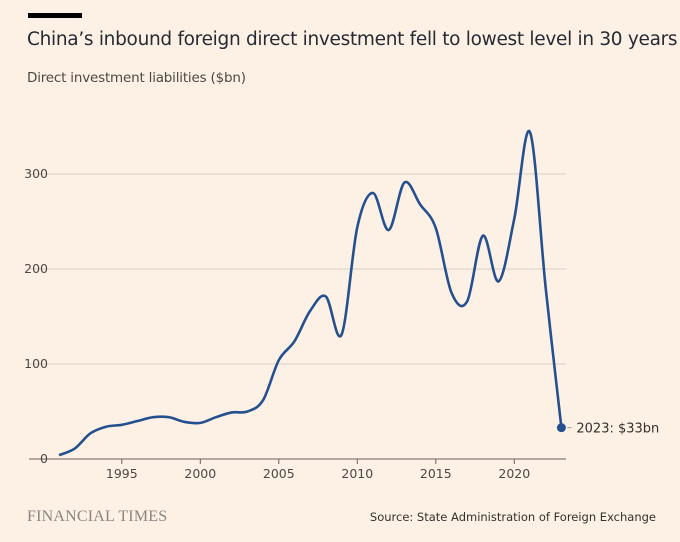 This screenshot has height=542, width=680. Describe the element at coordinates (436, 473) in the screenshot. I see `x-tick-label: 2015` at that location.